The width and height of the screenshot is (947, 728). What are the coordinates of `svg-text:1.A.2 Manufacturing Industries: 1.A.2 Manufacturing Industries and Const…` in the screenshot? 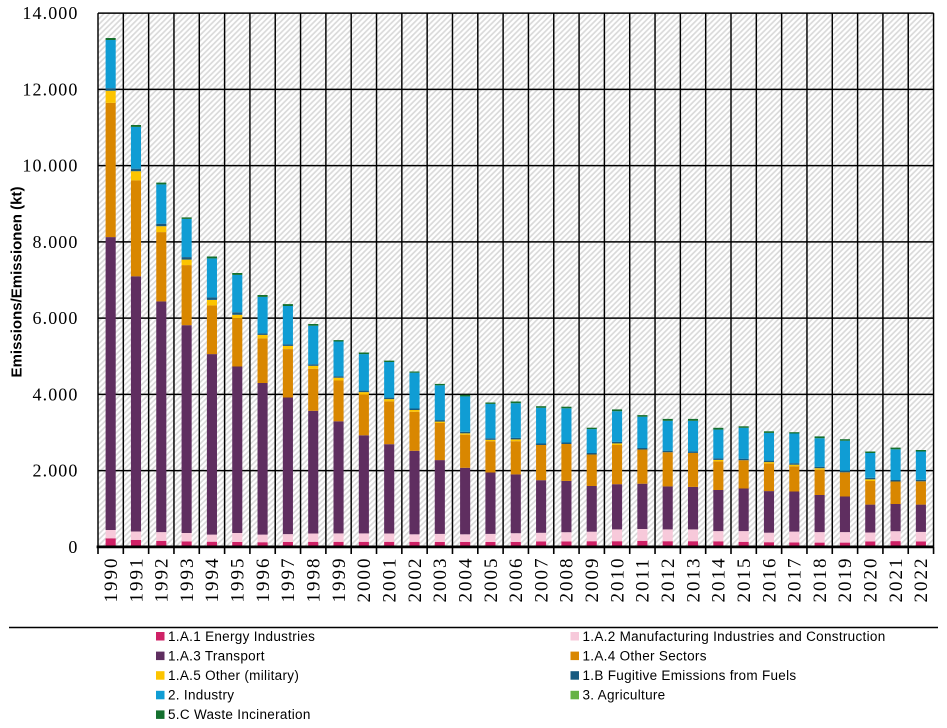 It's located at (734, 636).